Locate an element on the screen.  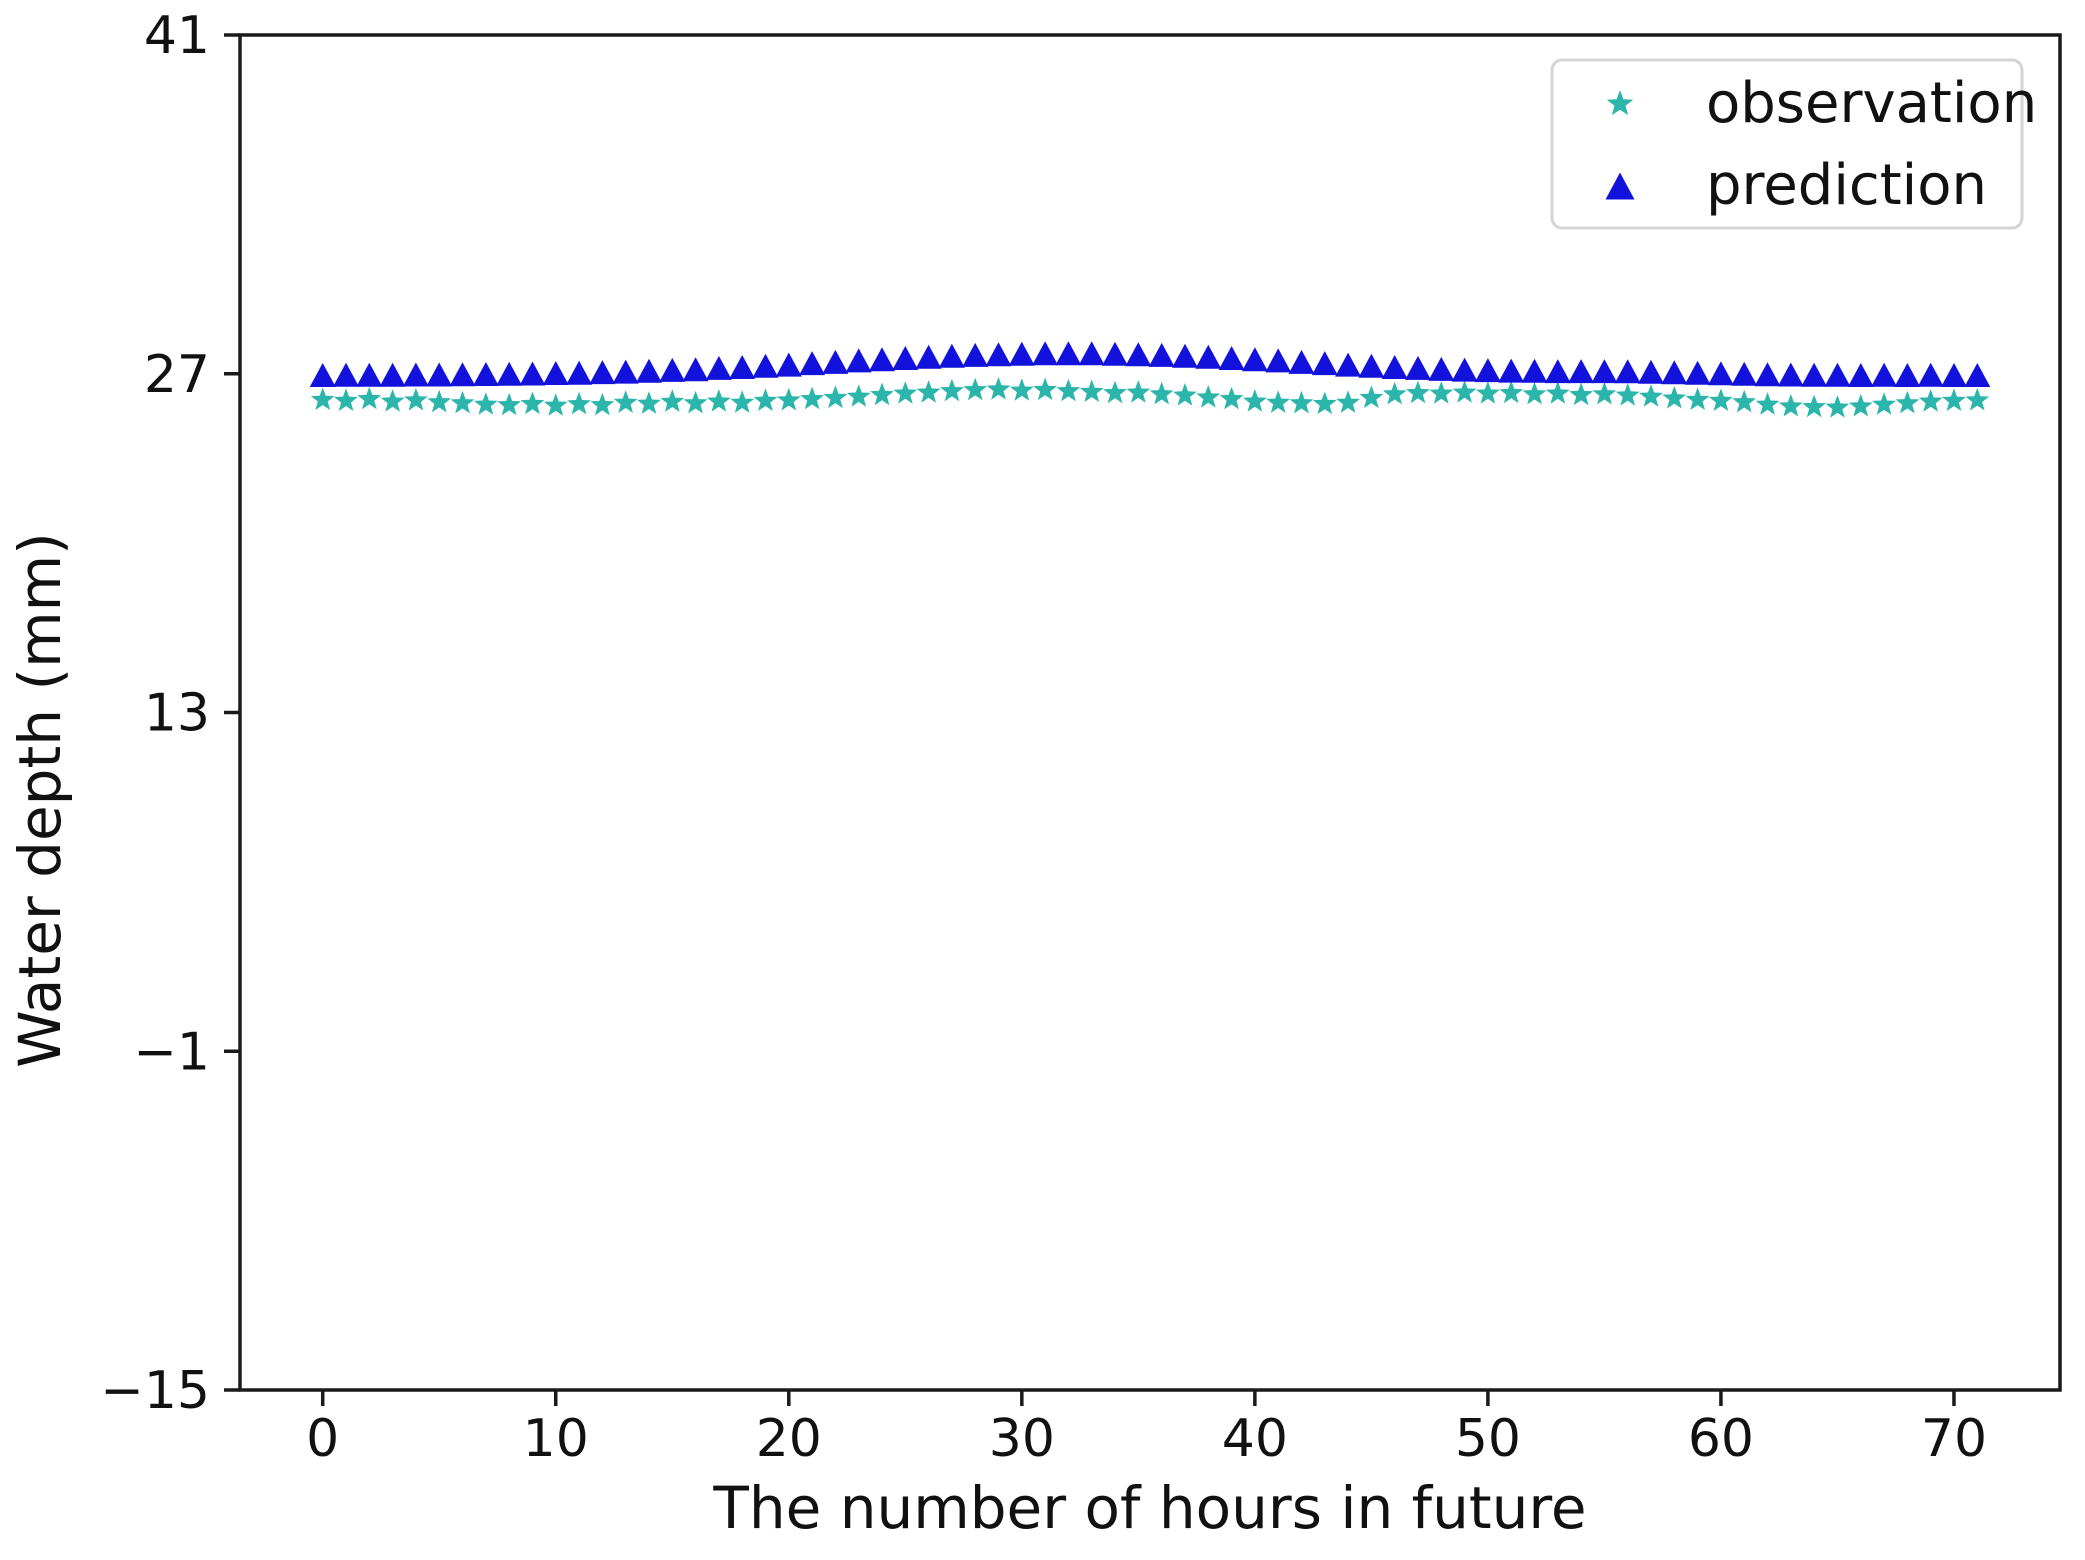
legend: observation prediction is located at coordinates (1793, 144).